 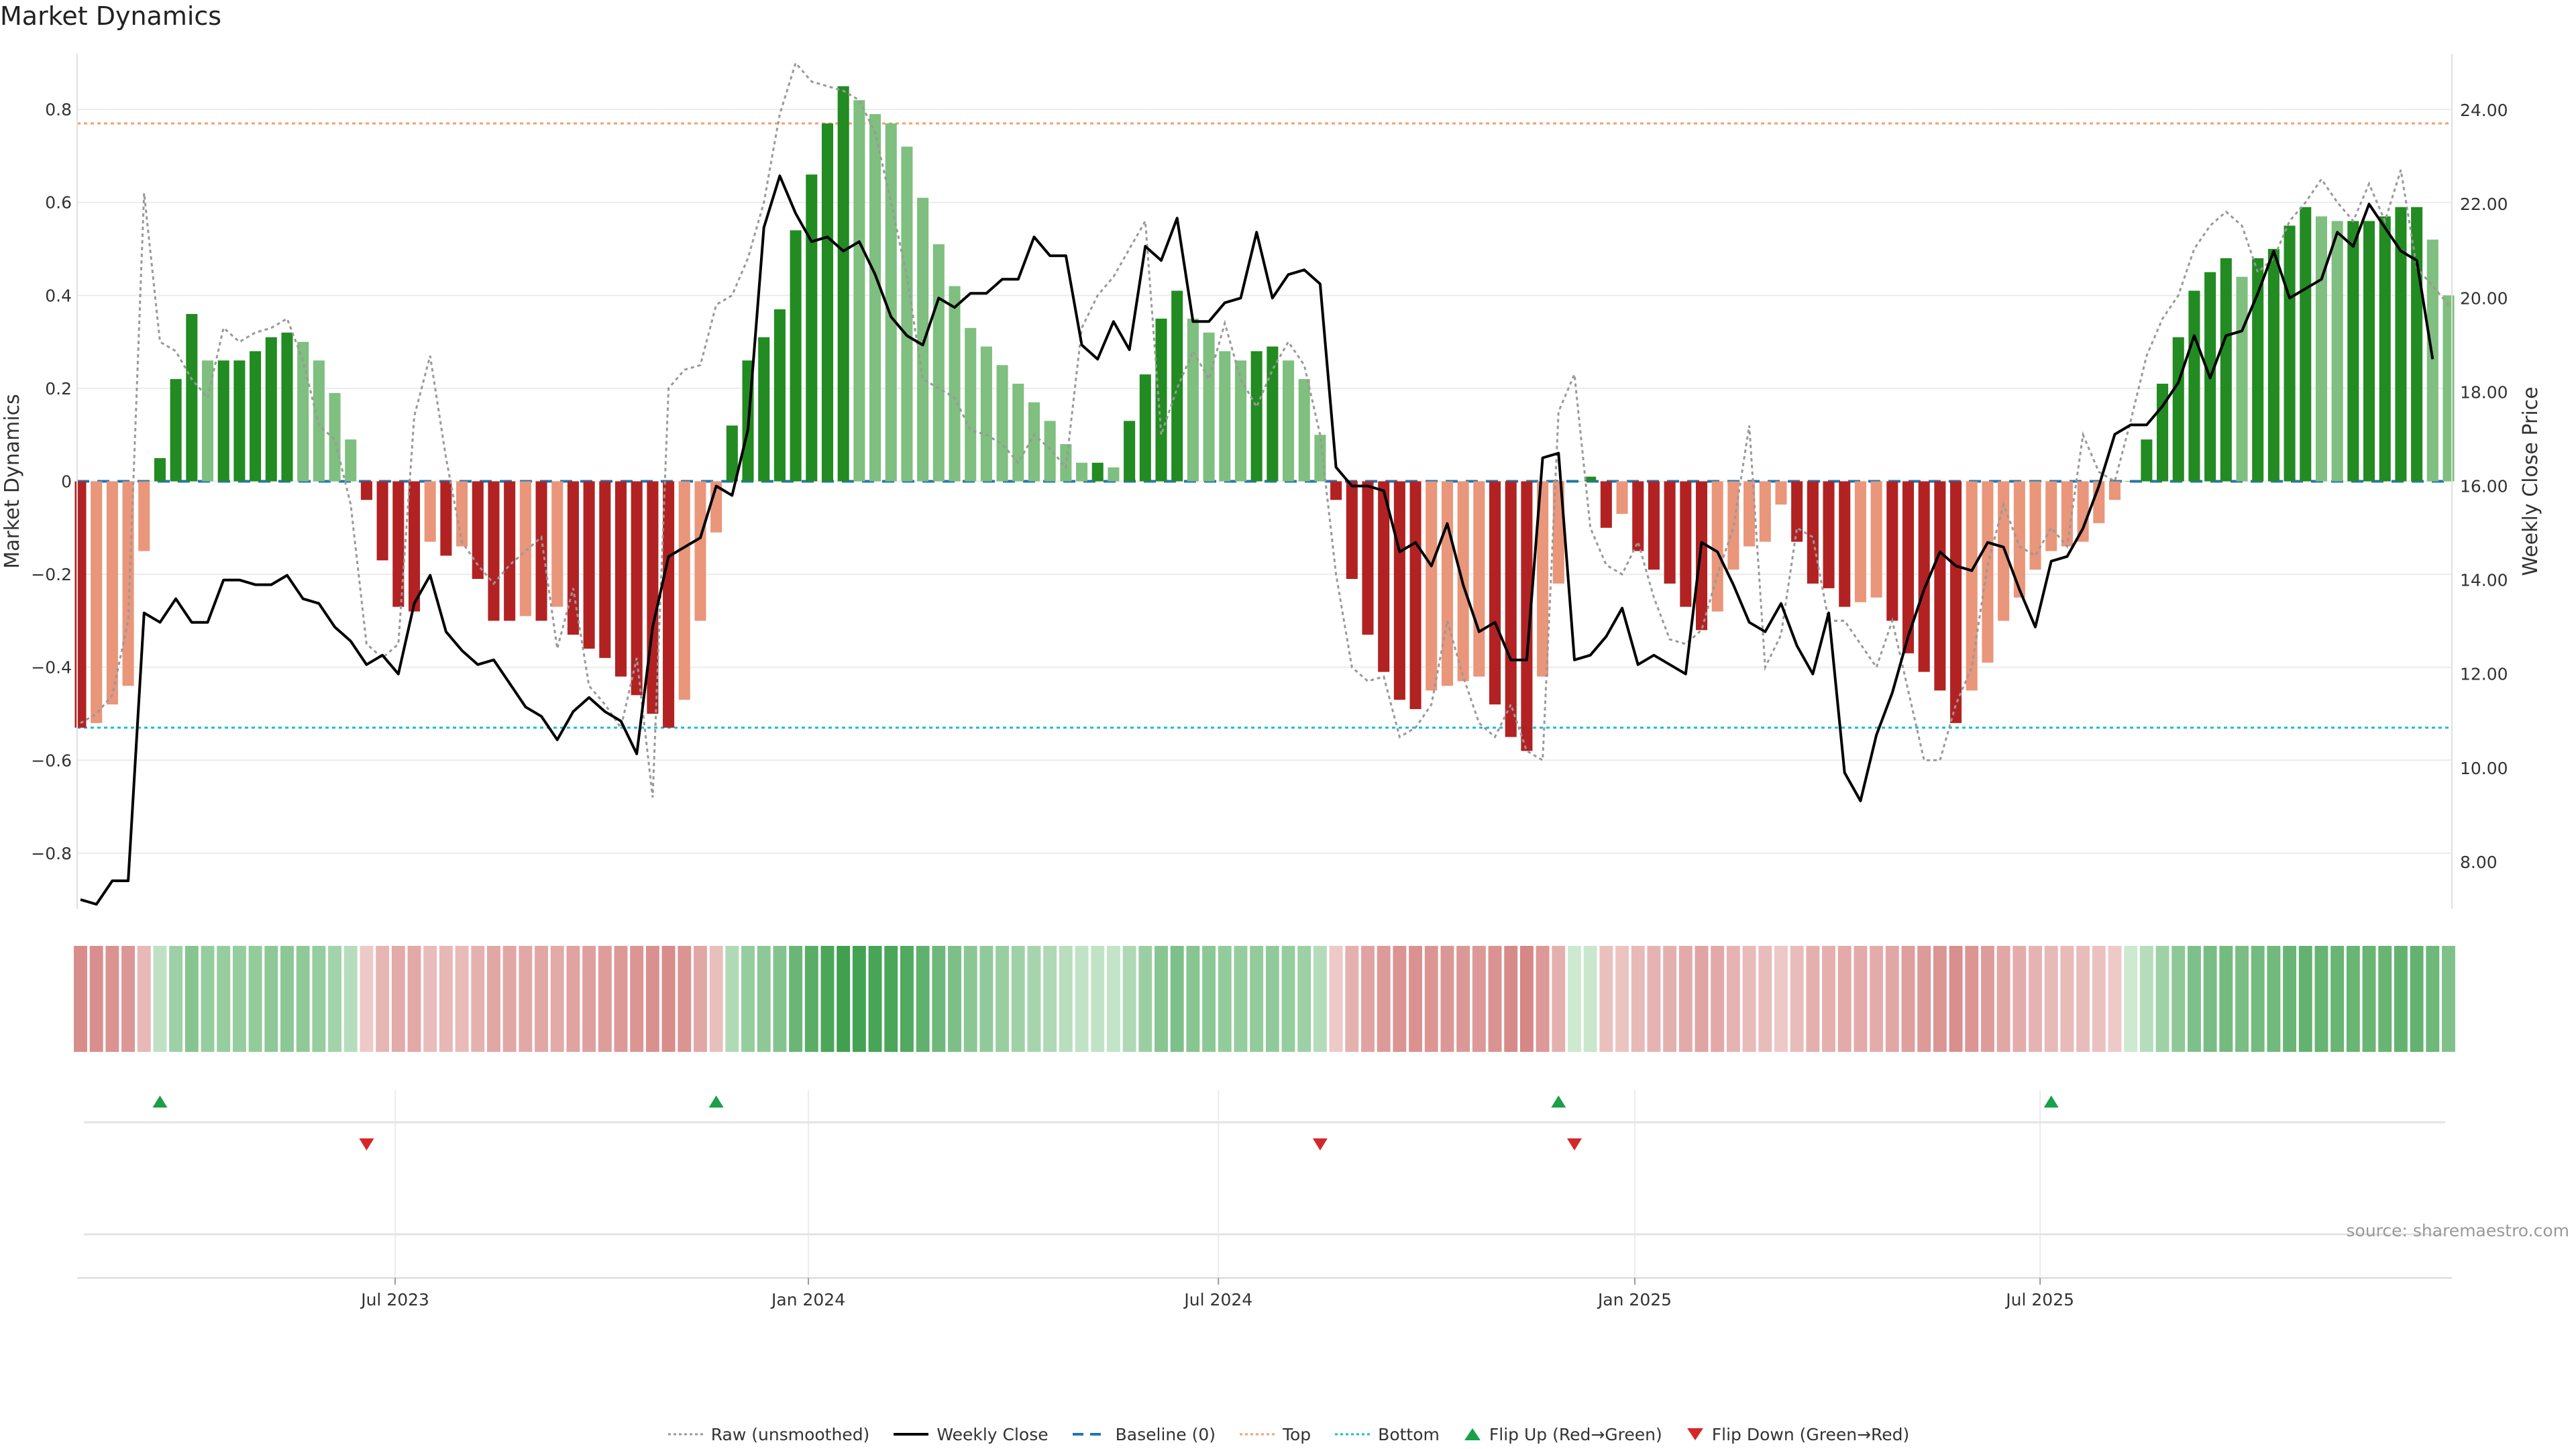 What do you see at coordinates (1296, 1434) in the screenshot?
I see `legend-label-top: Top` at bounding box center [1296, 1434].